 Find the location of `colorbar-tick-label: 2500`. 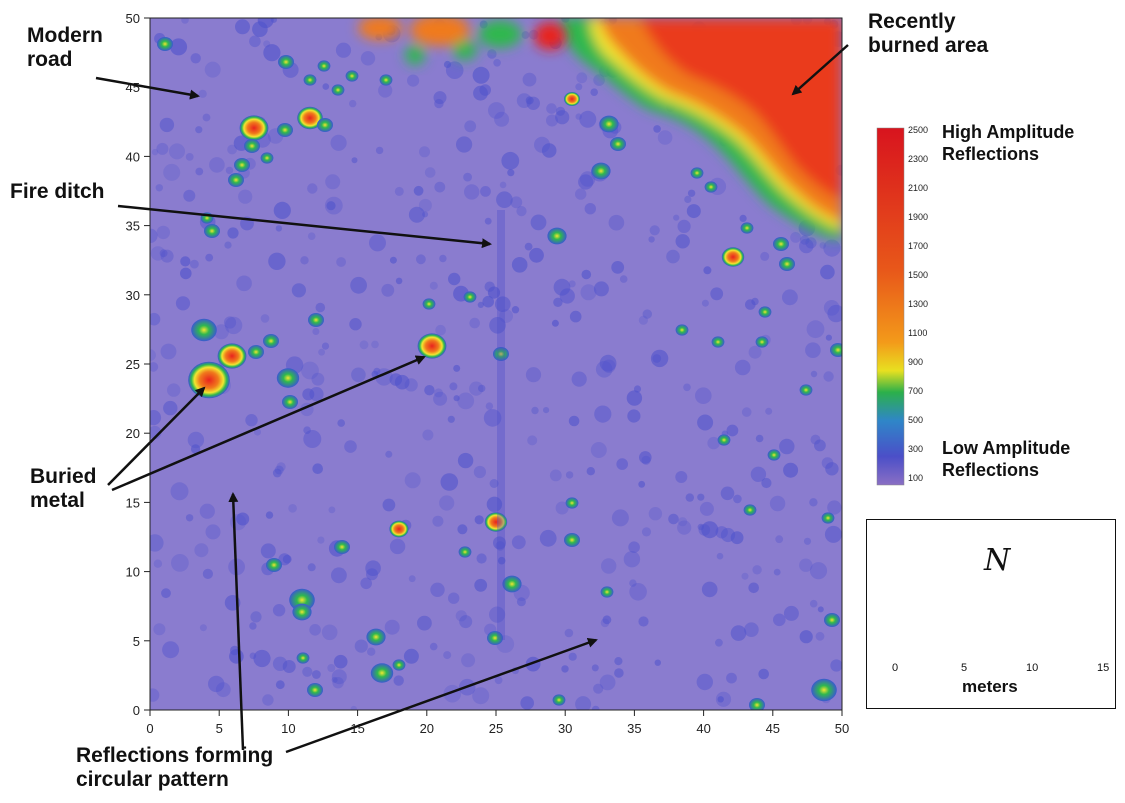

colorbar-tick-label: 2500 is located at coordinates (918, 130).